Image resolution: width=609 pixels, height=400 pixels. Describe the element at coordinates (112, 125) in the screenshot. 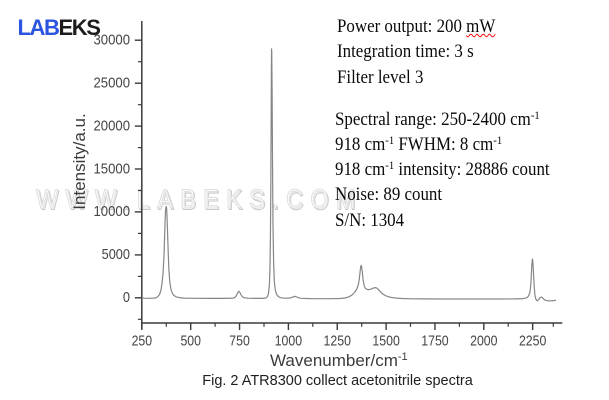

I see `svg-text: 20000` at that location.